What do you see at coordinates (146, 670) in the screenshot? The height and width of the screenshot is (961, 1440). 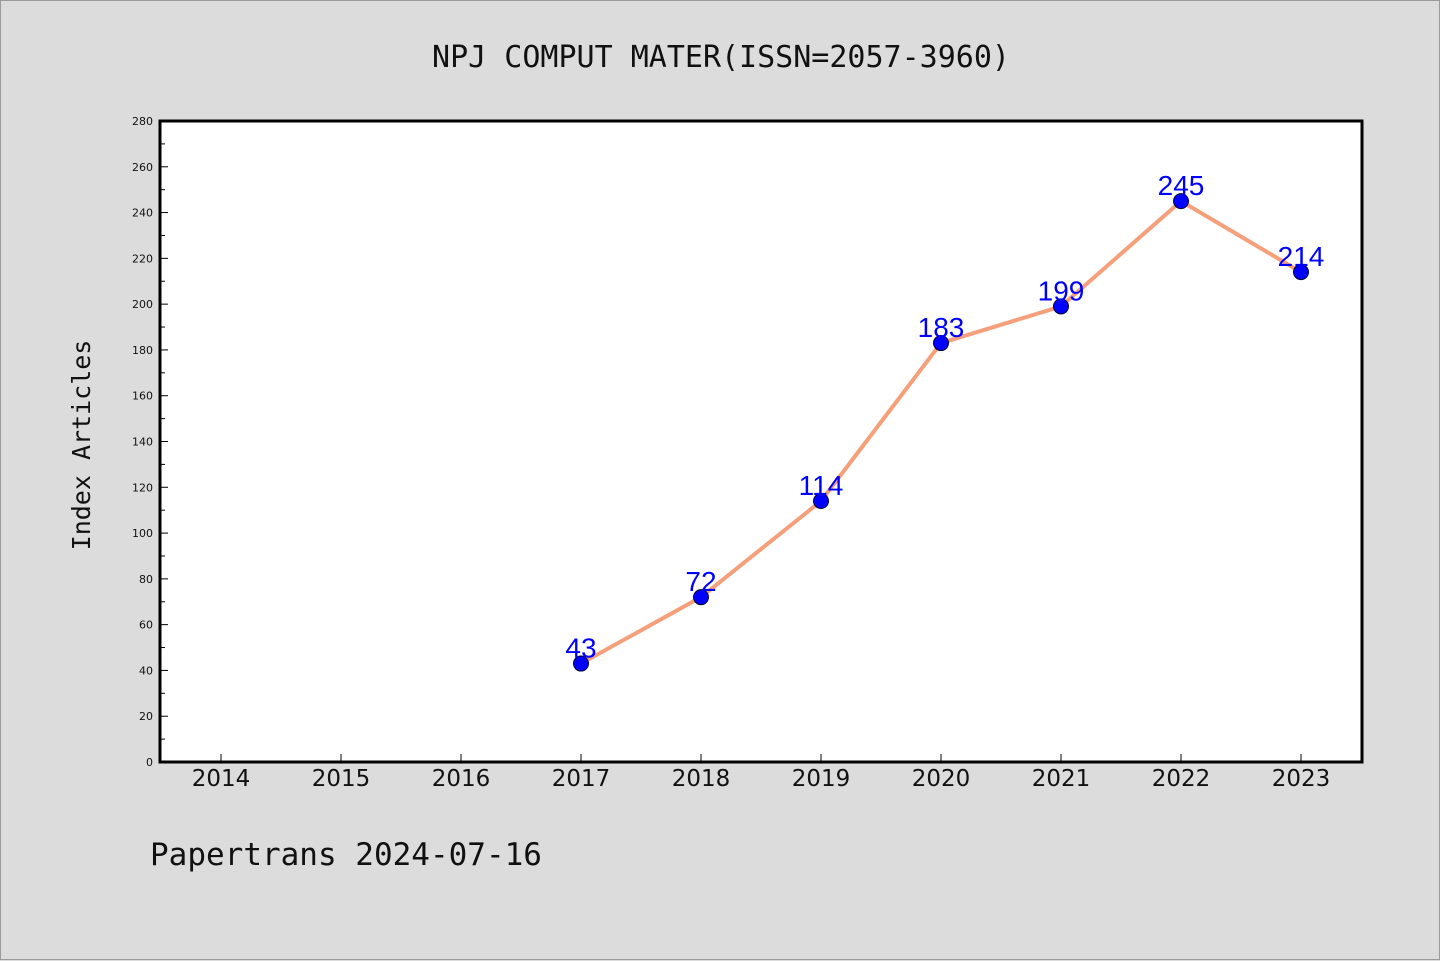 I see `y-tick-label: 40` at bounding box center [146, 670].